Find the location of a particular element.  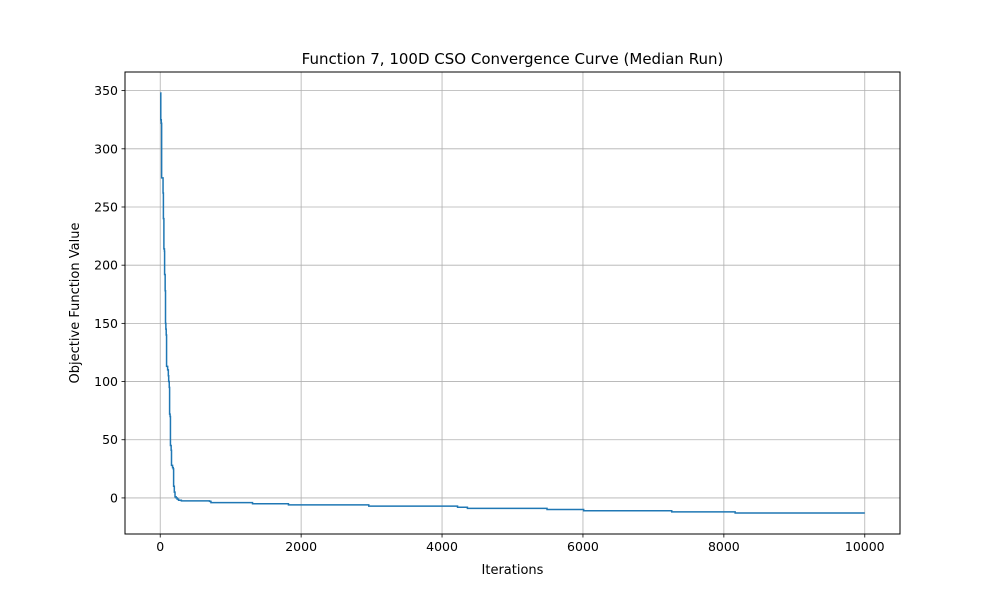

y-tick-label: 300 is located at coordinates (106, 148).